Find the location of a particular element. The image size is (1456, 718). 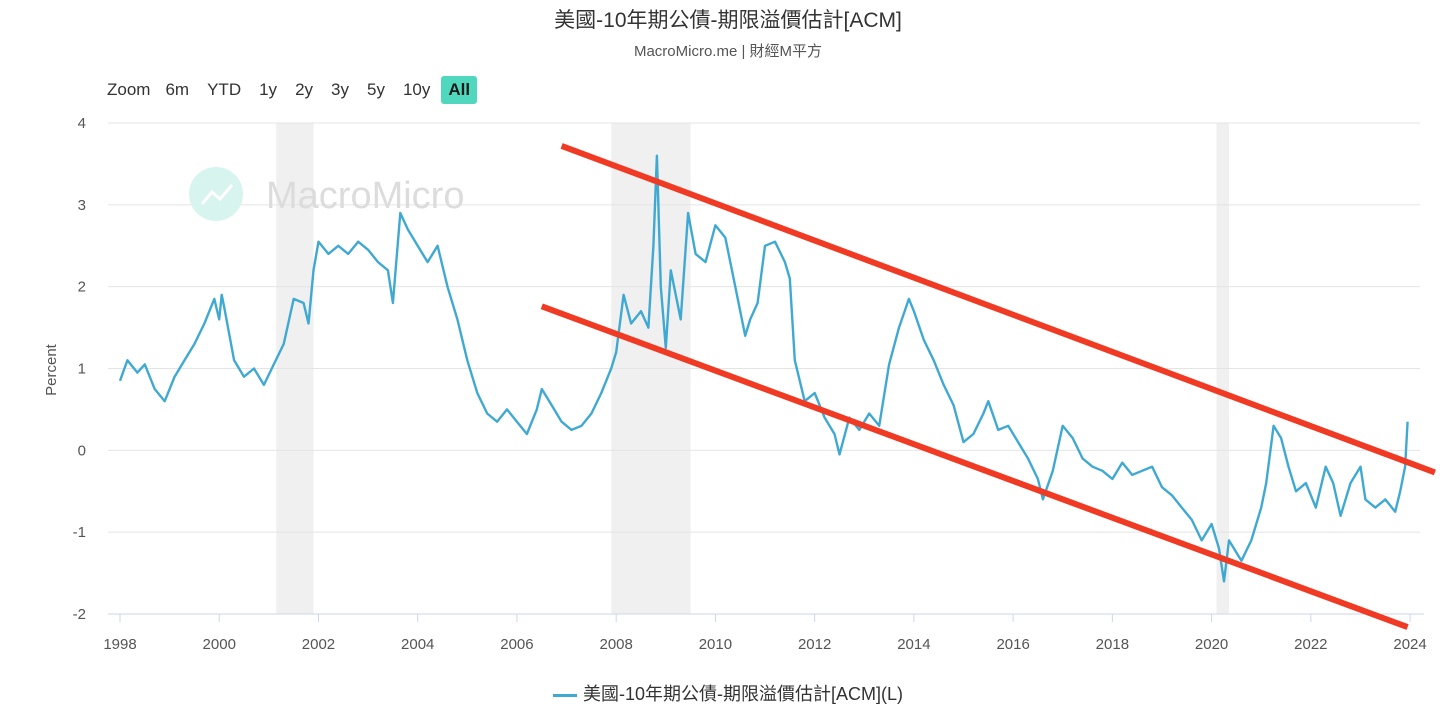

x-tick-label: 2002 is located at coordinates (318, 644).